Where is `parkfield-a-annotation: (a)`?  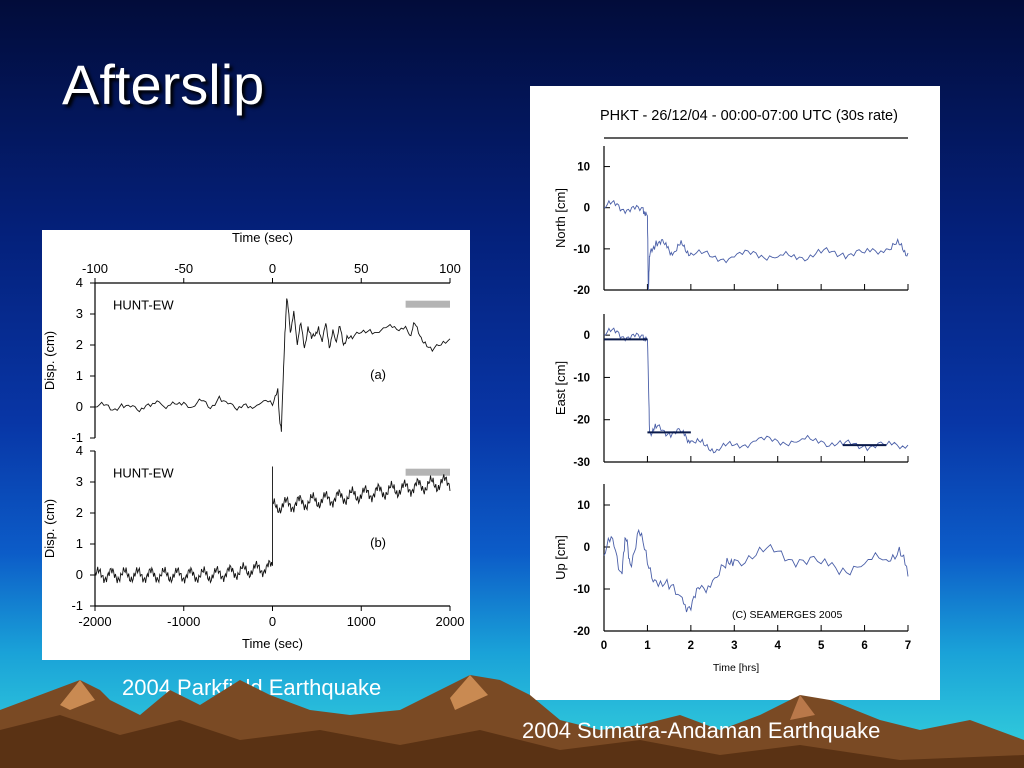
parkfield-a-annotation: (a) is located at coordinates (378, 374).